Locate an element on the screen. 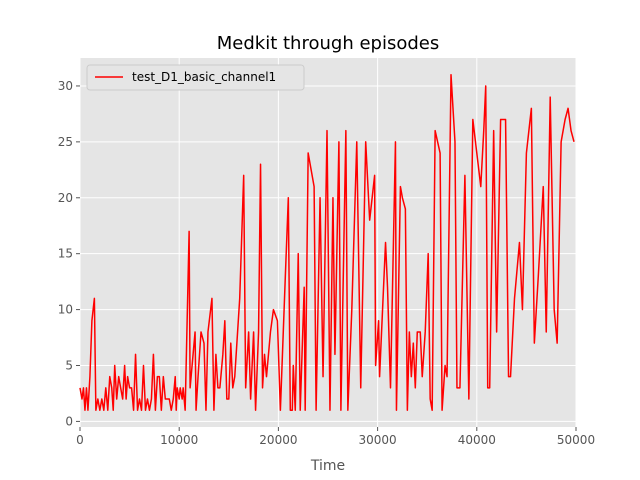 The width and height of the screenshot is (640, 480). y-tick-label: 25 is located at coordinates (65, 142).